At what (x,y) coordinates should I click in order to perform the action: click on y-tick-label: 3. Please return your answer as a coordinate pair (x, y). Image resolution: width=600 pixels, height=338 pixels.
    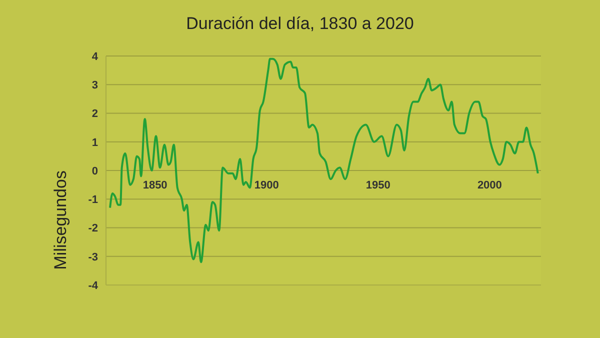
    Looking at the image, I should click on (95, 86).